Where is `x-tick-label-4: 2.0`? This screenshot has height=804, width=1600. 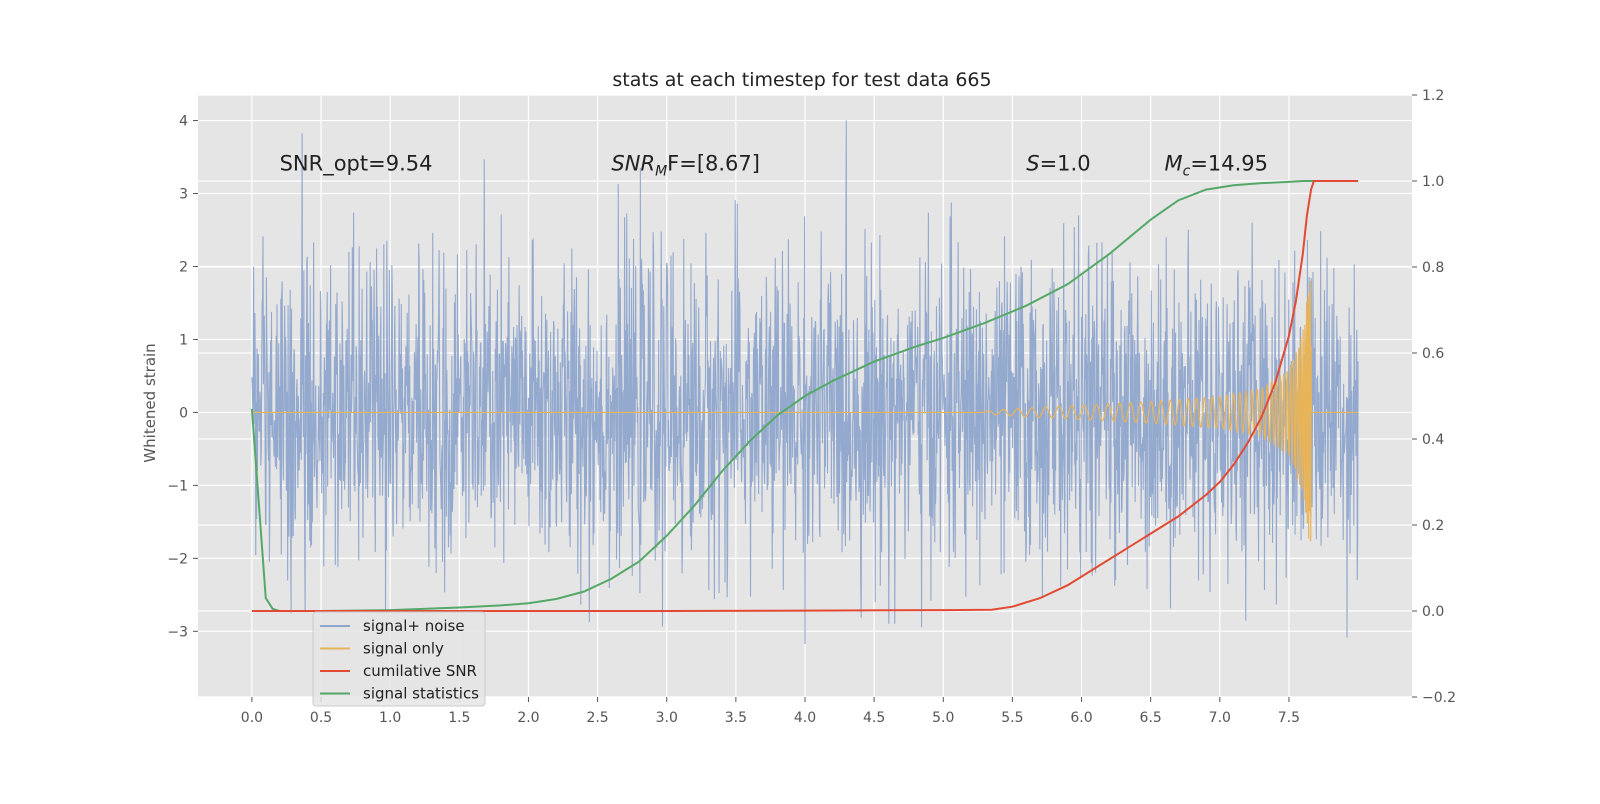
x-tick-label-4: 2.0 is located at coordinates (528, 718).